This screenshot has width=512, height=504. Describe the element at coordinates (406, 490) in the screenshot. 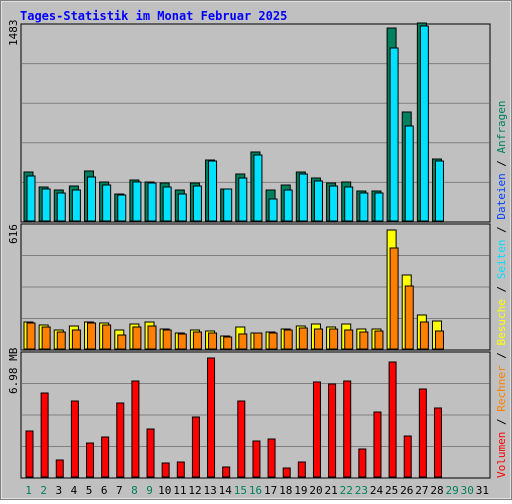

I see `x-axis-day-label: 26` at that location.